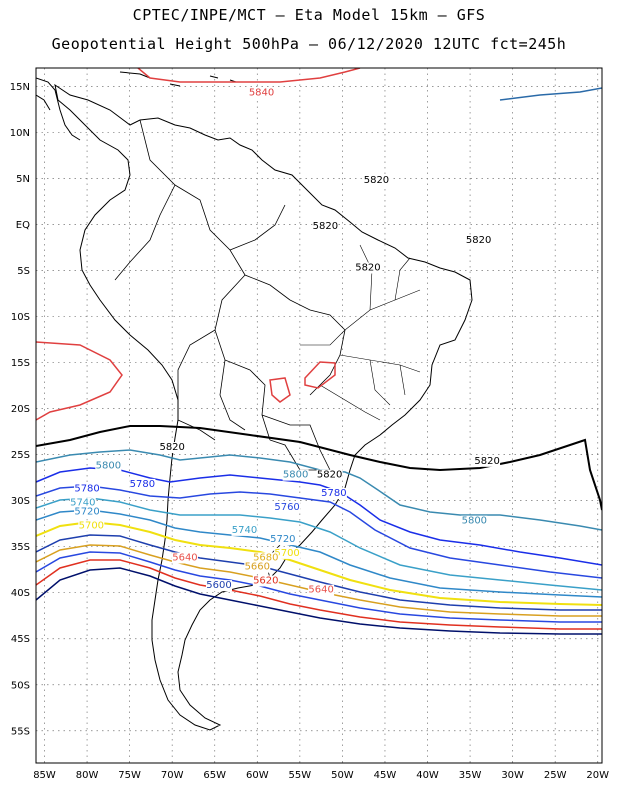 This screenshot has width=618, height=800. I want to click on map-title: CPTEC/INPE/MCT – Eta Model 15km – GFS, so click(309, 15).